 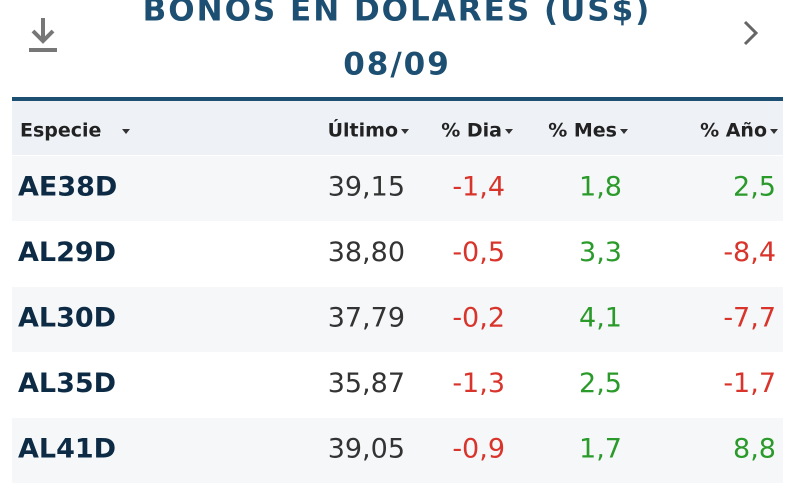 I want to click on cell: -1,4, so click(x=478, y=187).